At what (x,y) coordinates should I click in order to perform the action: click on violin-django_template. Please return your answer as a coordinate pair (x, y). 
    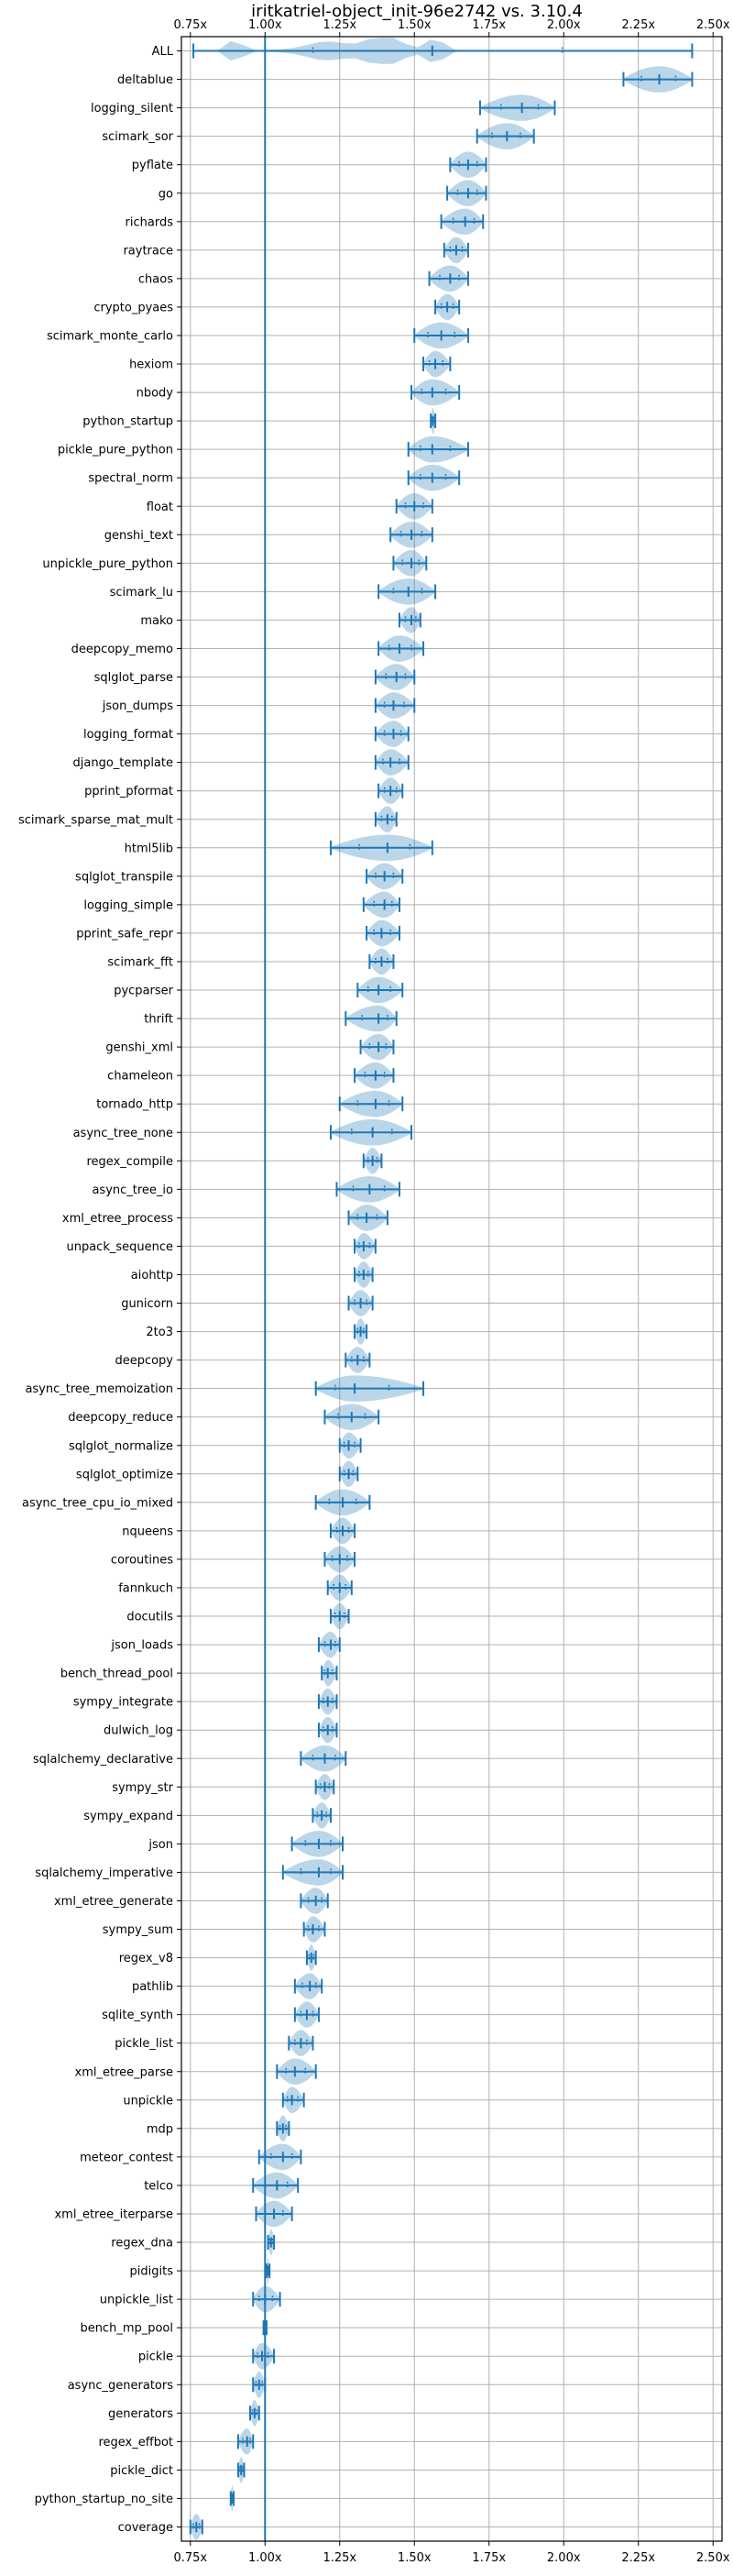
    Looking at the image, I should click on (392, 762).